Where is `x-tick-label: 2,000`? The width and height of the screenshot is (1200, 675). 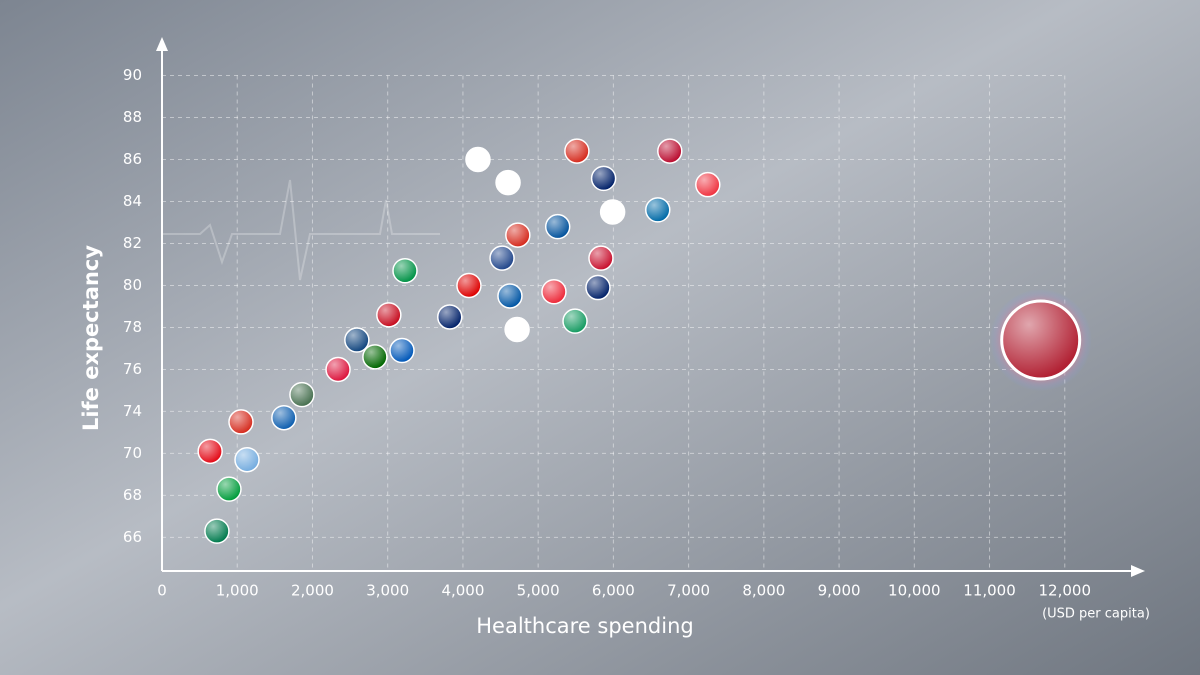 x-tick-label: 2,000 is located at coordinates (312, 591).